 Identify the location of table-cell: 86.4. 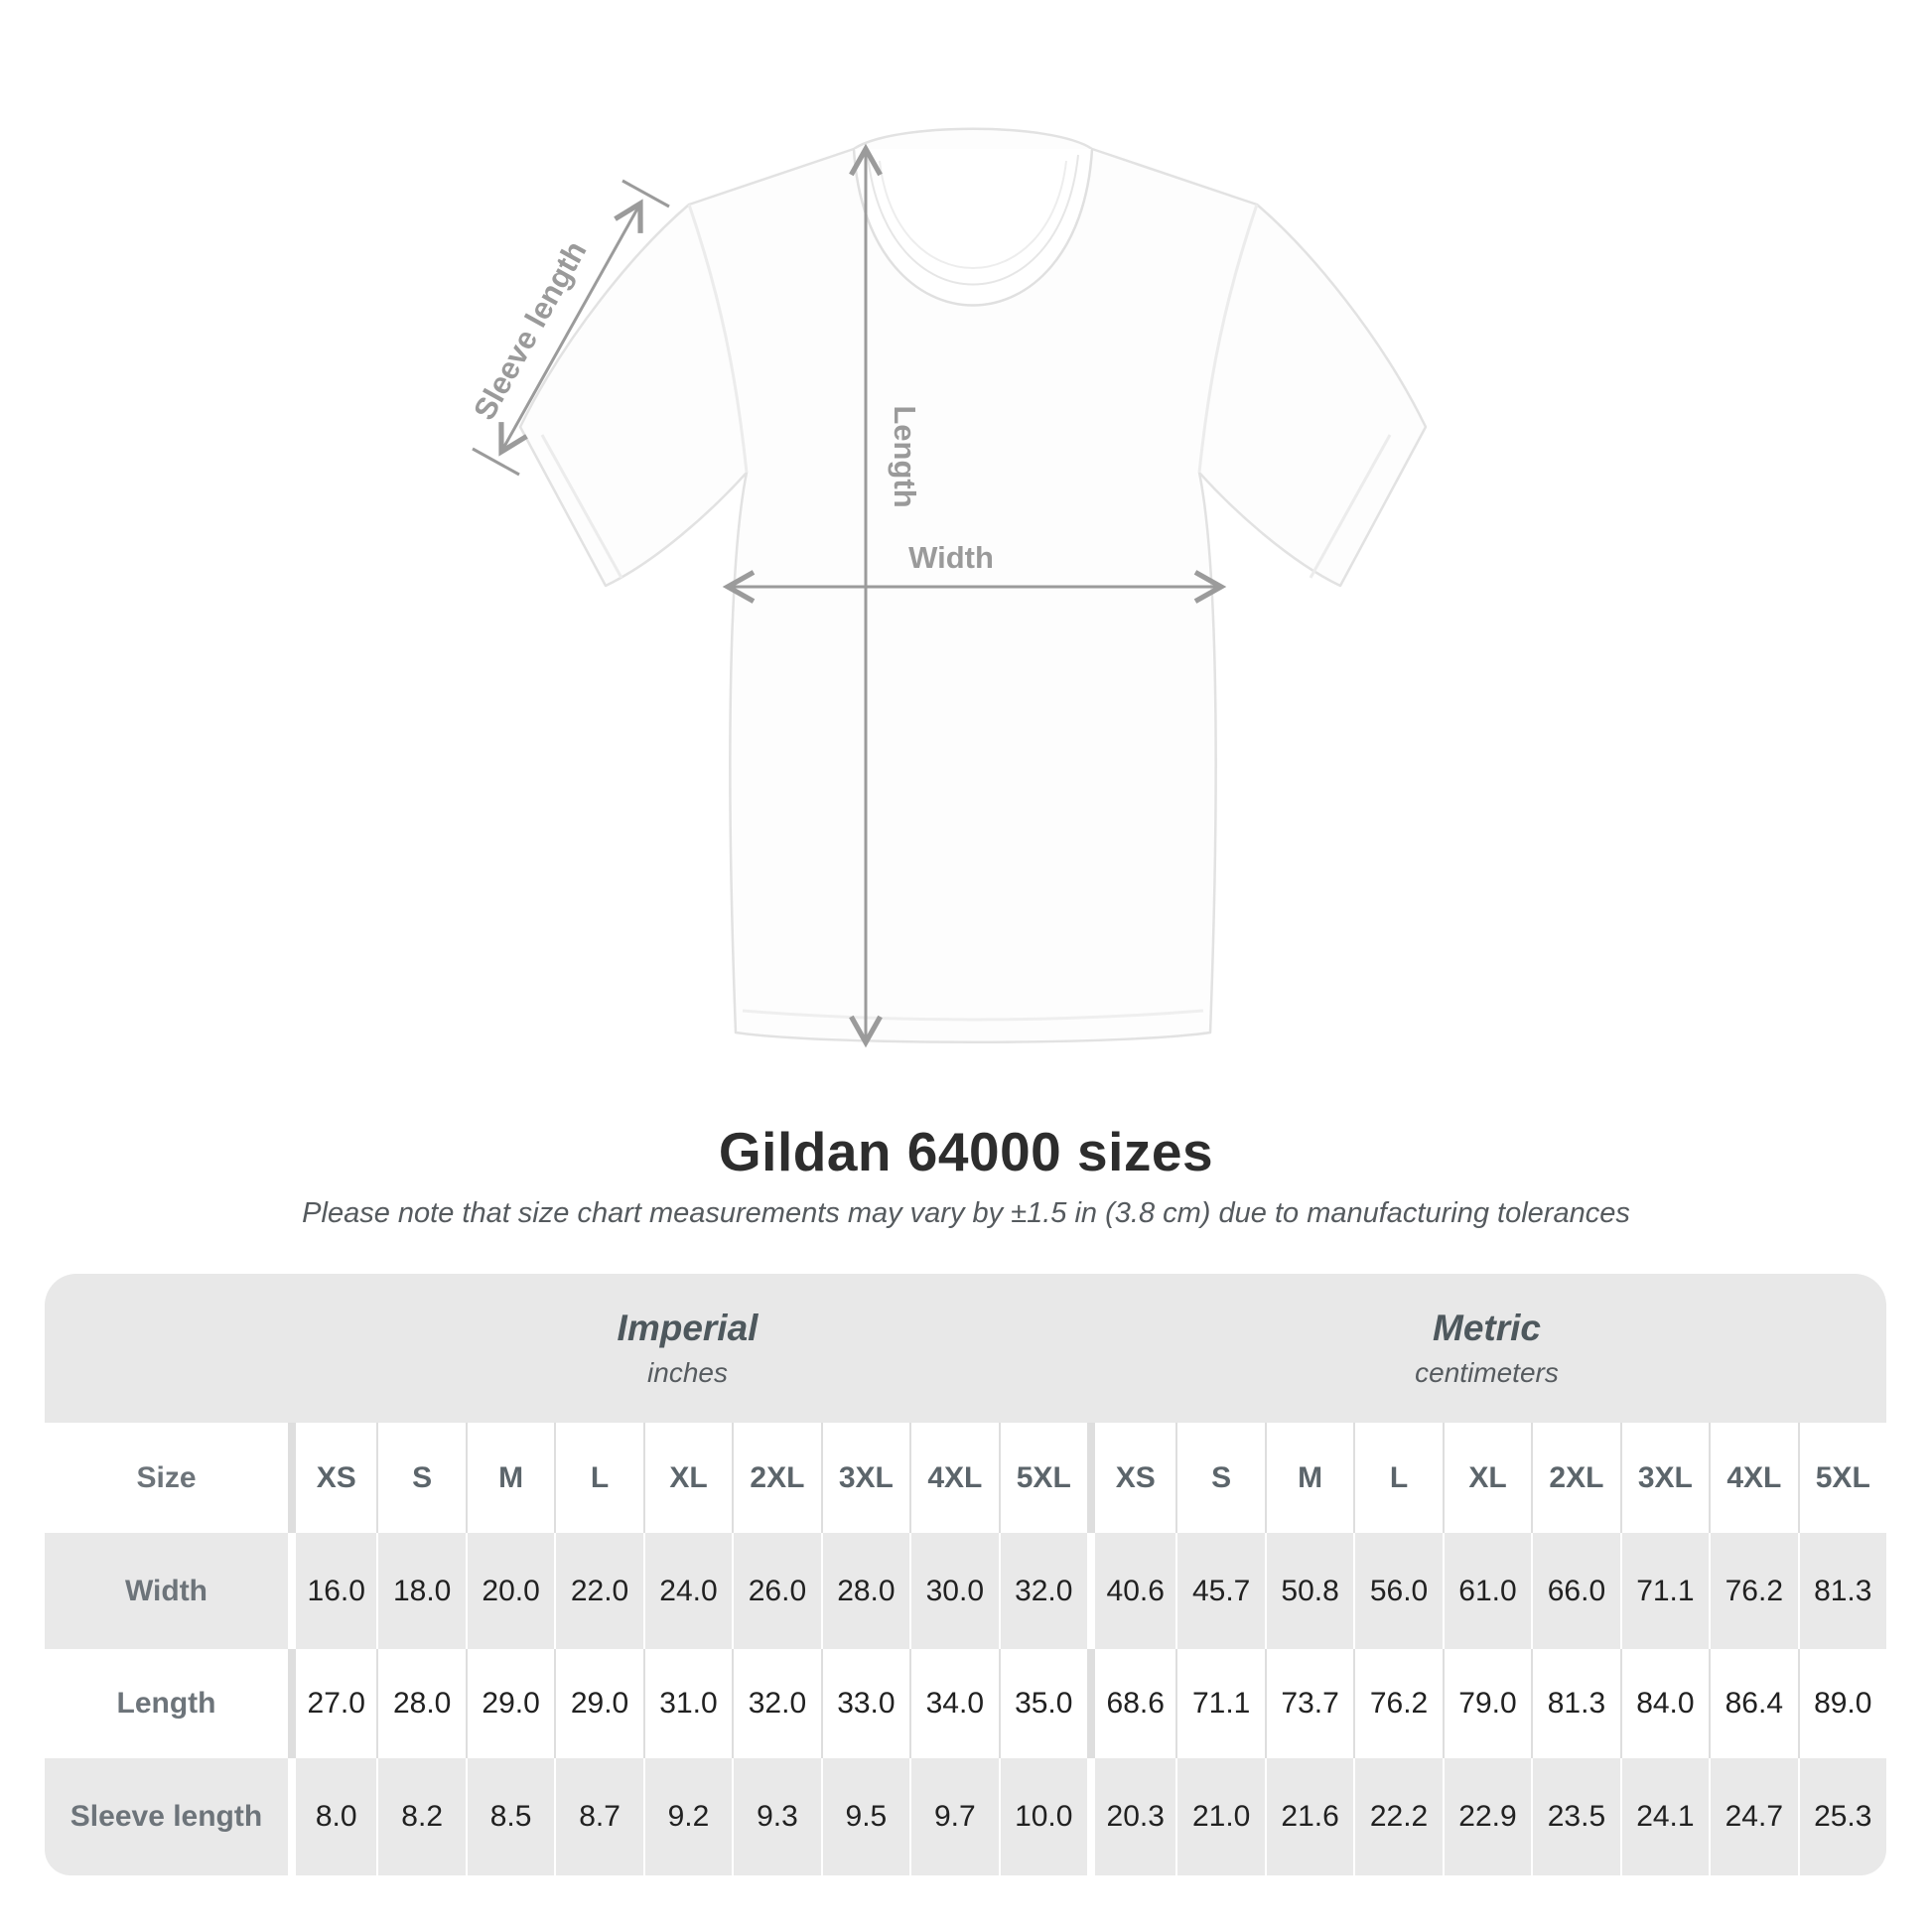
(1753, 1703).